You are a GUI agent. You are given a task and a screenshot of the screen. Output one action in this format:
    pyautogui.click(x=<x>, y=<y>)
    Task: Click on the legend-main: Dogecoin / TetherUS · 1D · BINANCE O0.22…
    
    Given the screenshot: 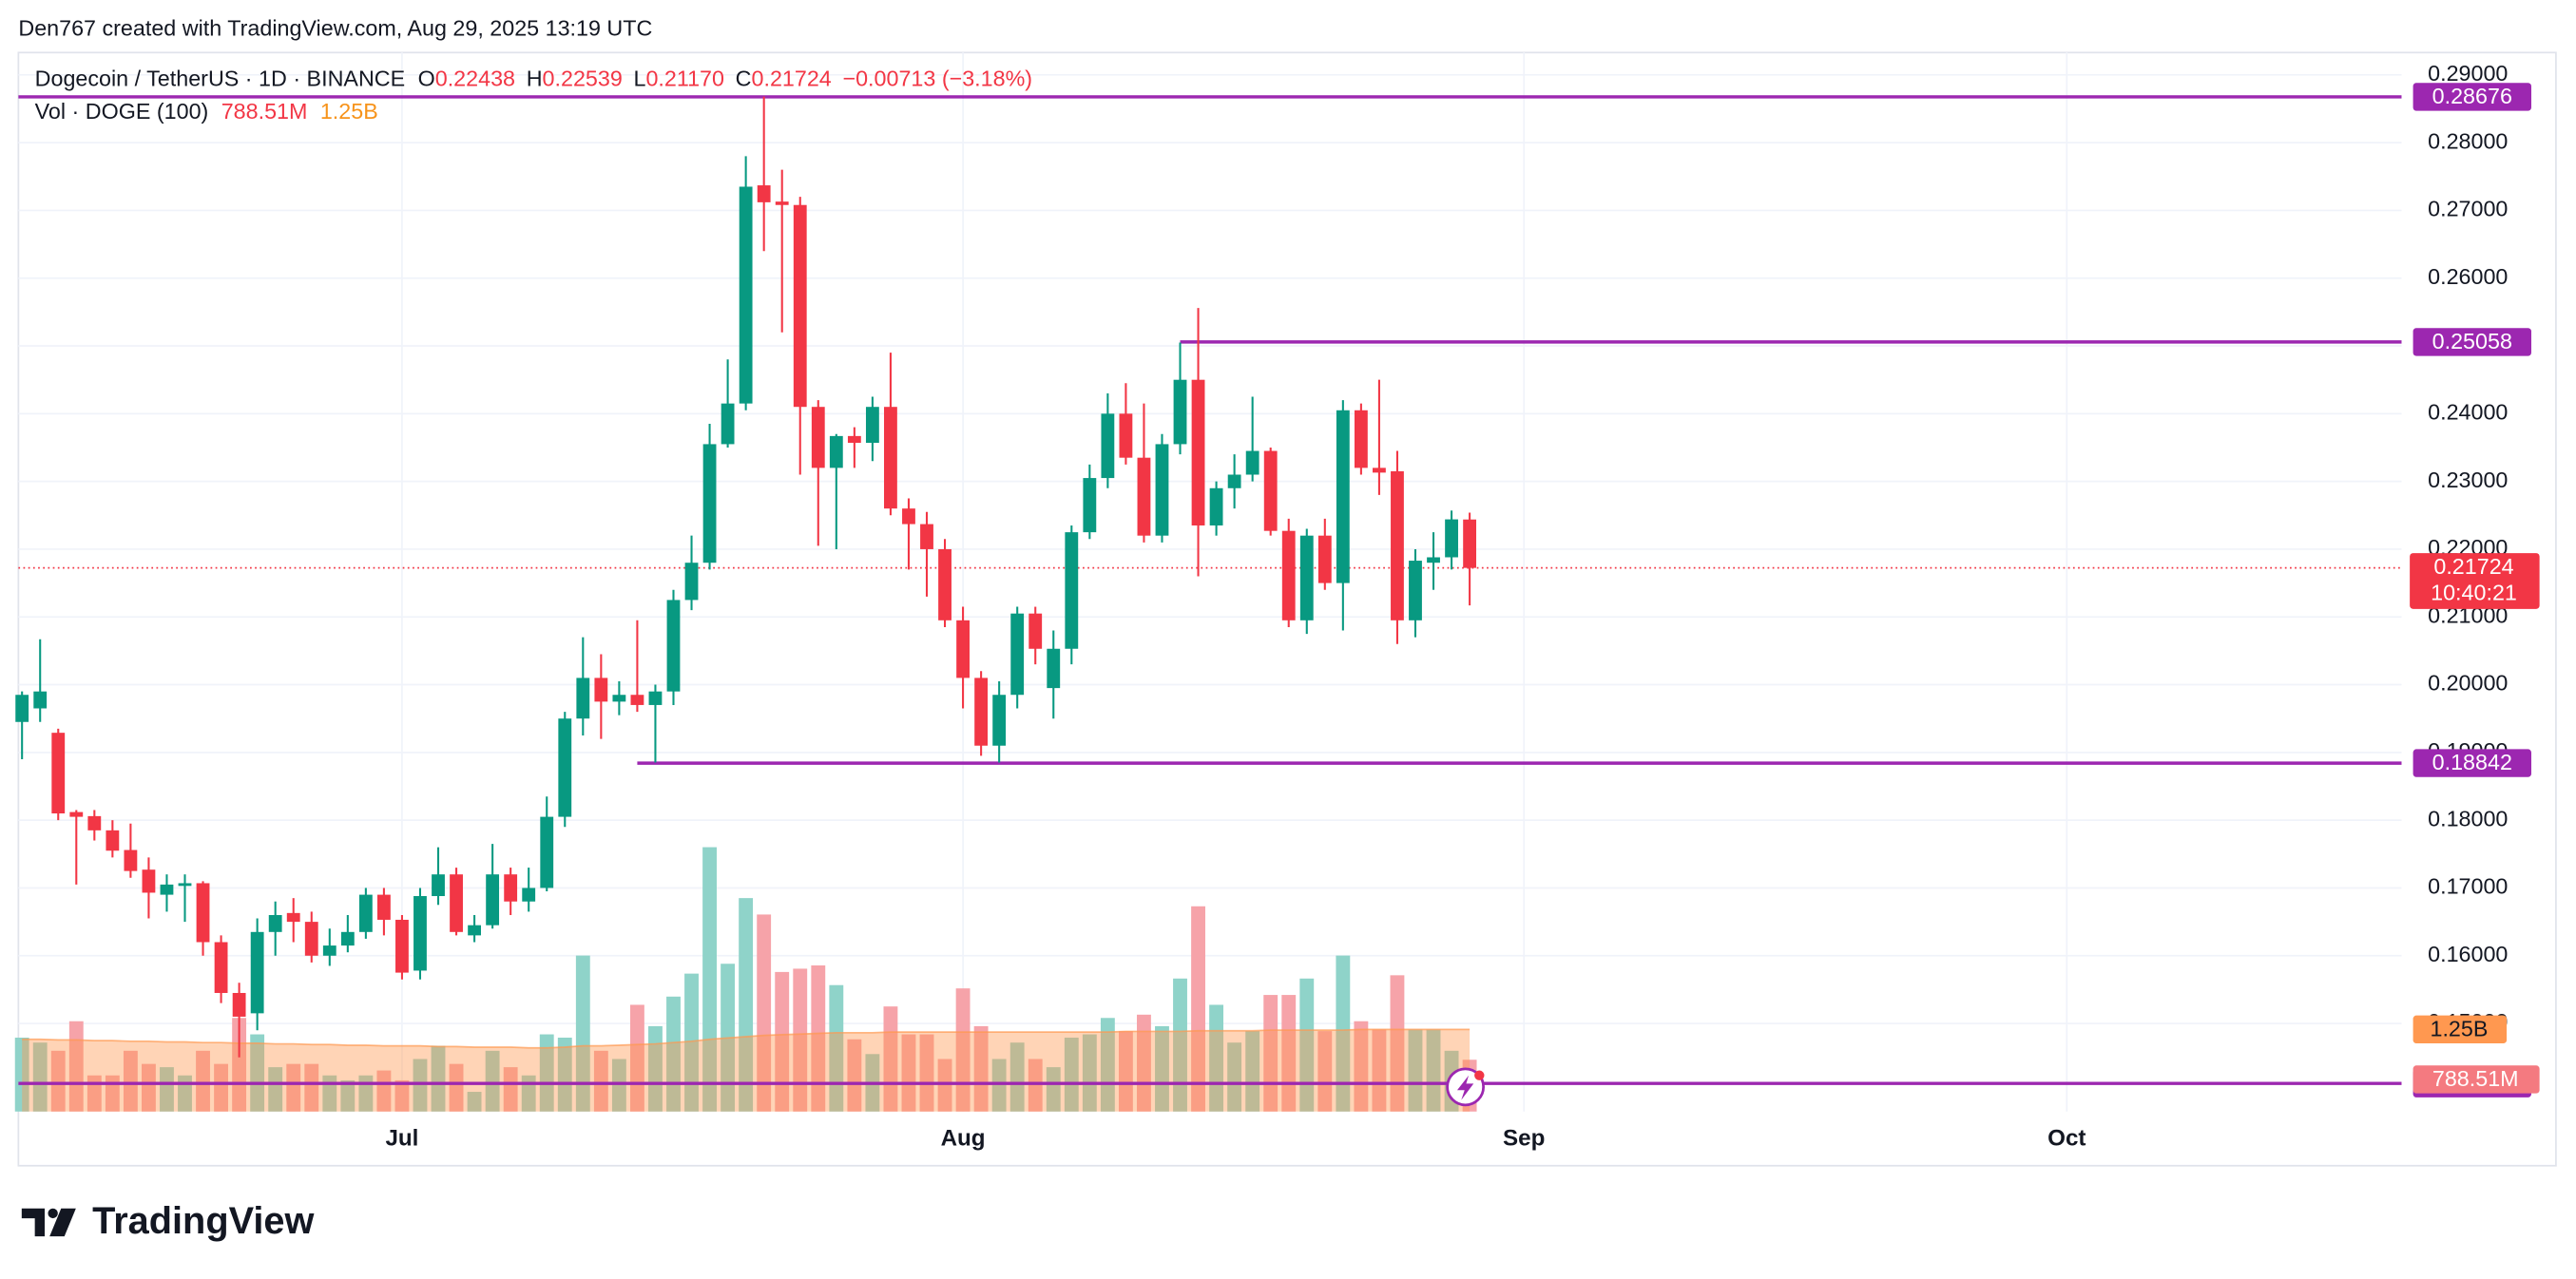 What is the action you would take?
    pyautogui.click(x=533, y=79)
    